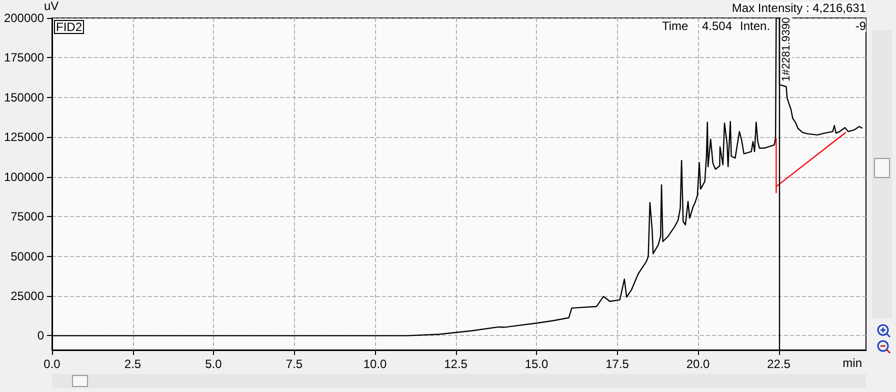  What do you see at coordinates (69, 27) in the screenshot?
I see `annotation: FID2` at bounding box center [69, 27].